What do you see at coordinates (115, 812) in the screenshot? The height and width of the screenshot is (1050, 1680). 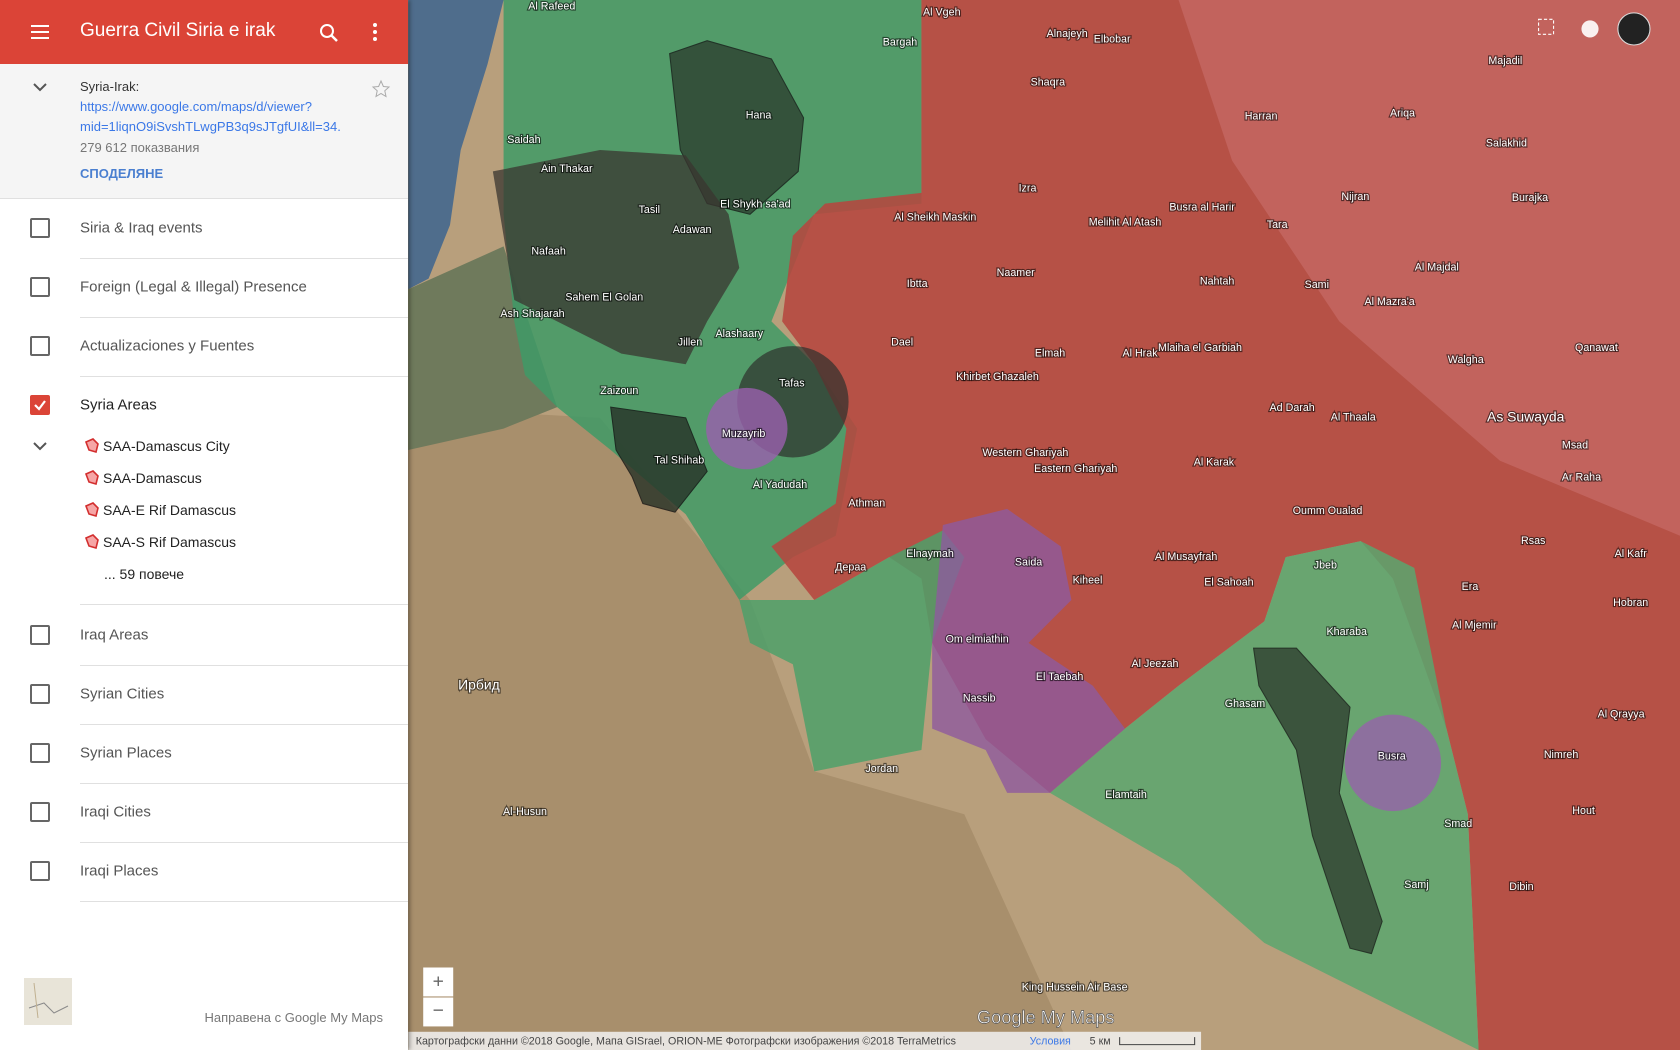 I see `layer-name: Iraqi Cities` at bounding box center [115, 812].